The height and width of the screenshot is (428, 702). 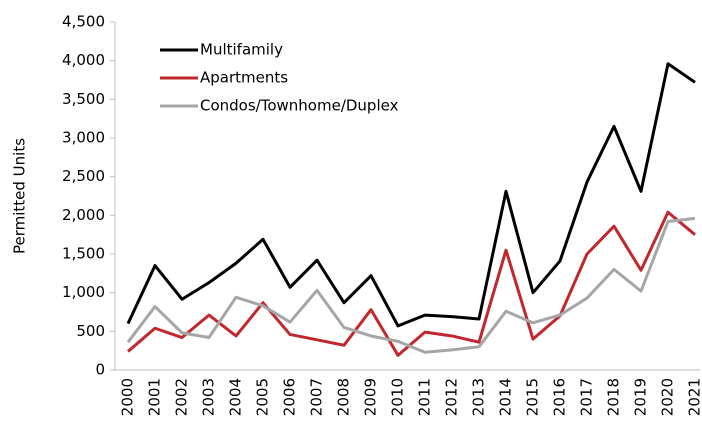 I want to click on x-tick-label: 2020, so click(x=668, y=397).